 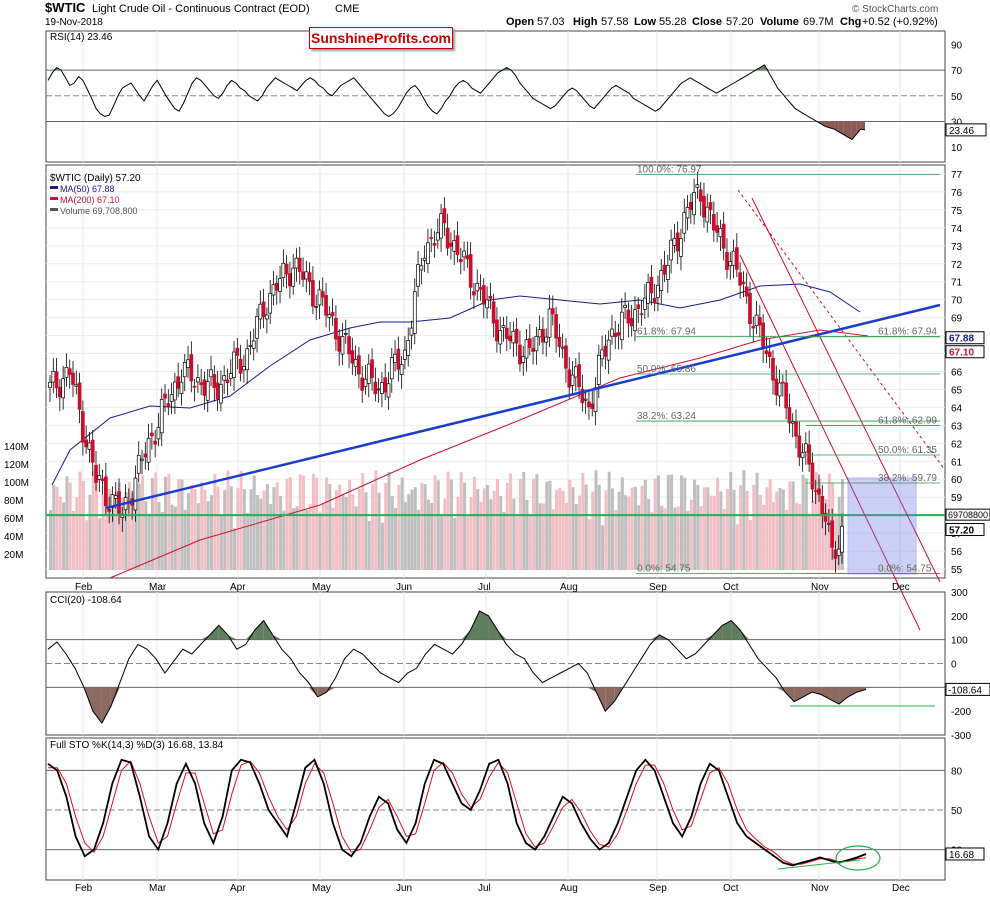 What do you see at coordinates (907, 421) in the screenshot?
I see `fib-right-label: 61.8%: 62.99` at bounding box center [907, 421].